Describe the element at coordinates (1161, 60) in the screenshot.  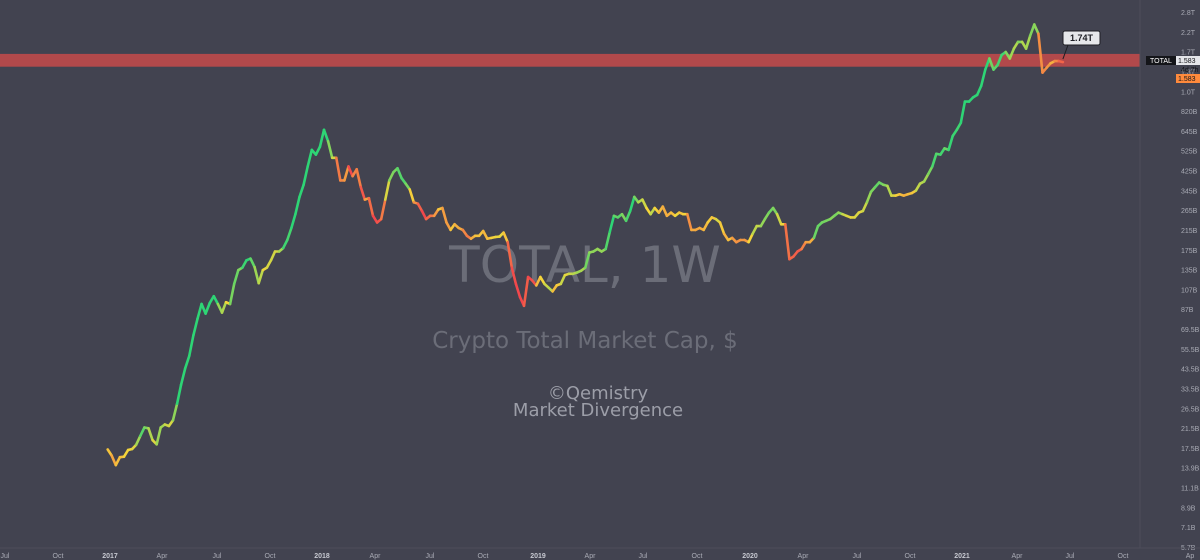
I see `price-badge-symbol-box` at that location.